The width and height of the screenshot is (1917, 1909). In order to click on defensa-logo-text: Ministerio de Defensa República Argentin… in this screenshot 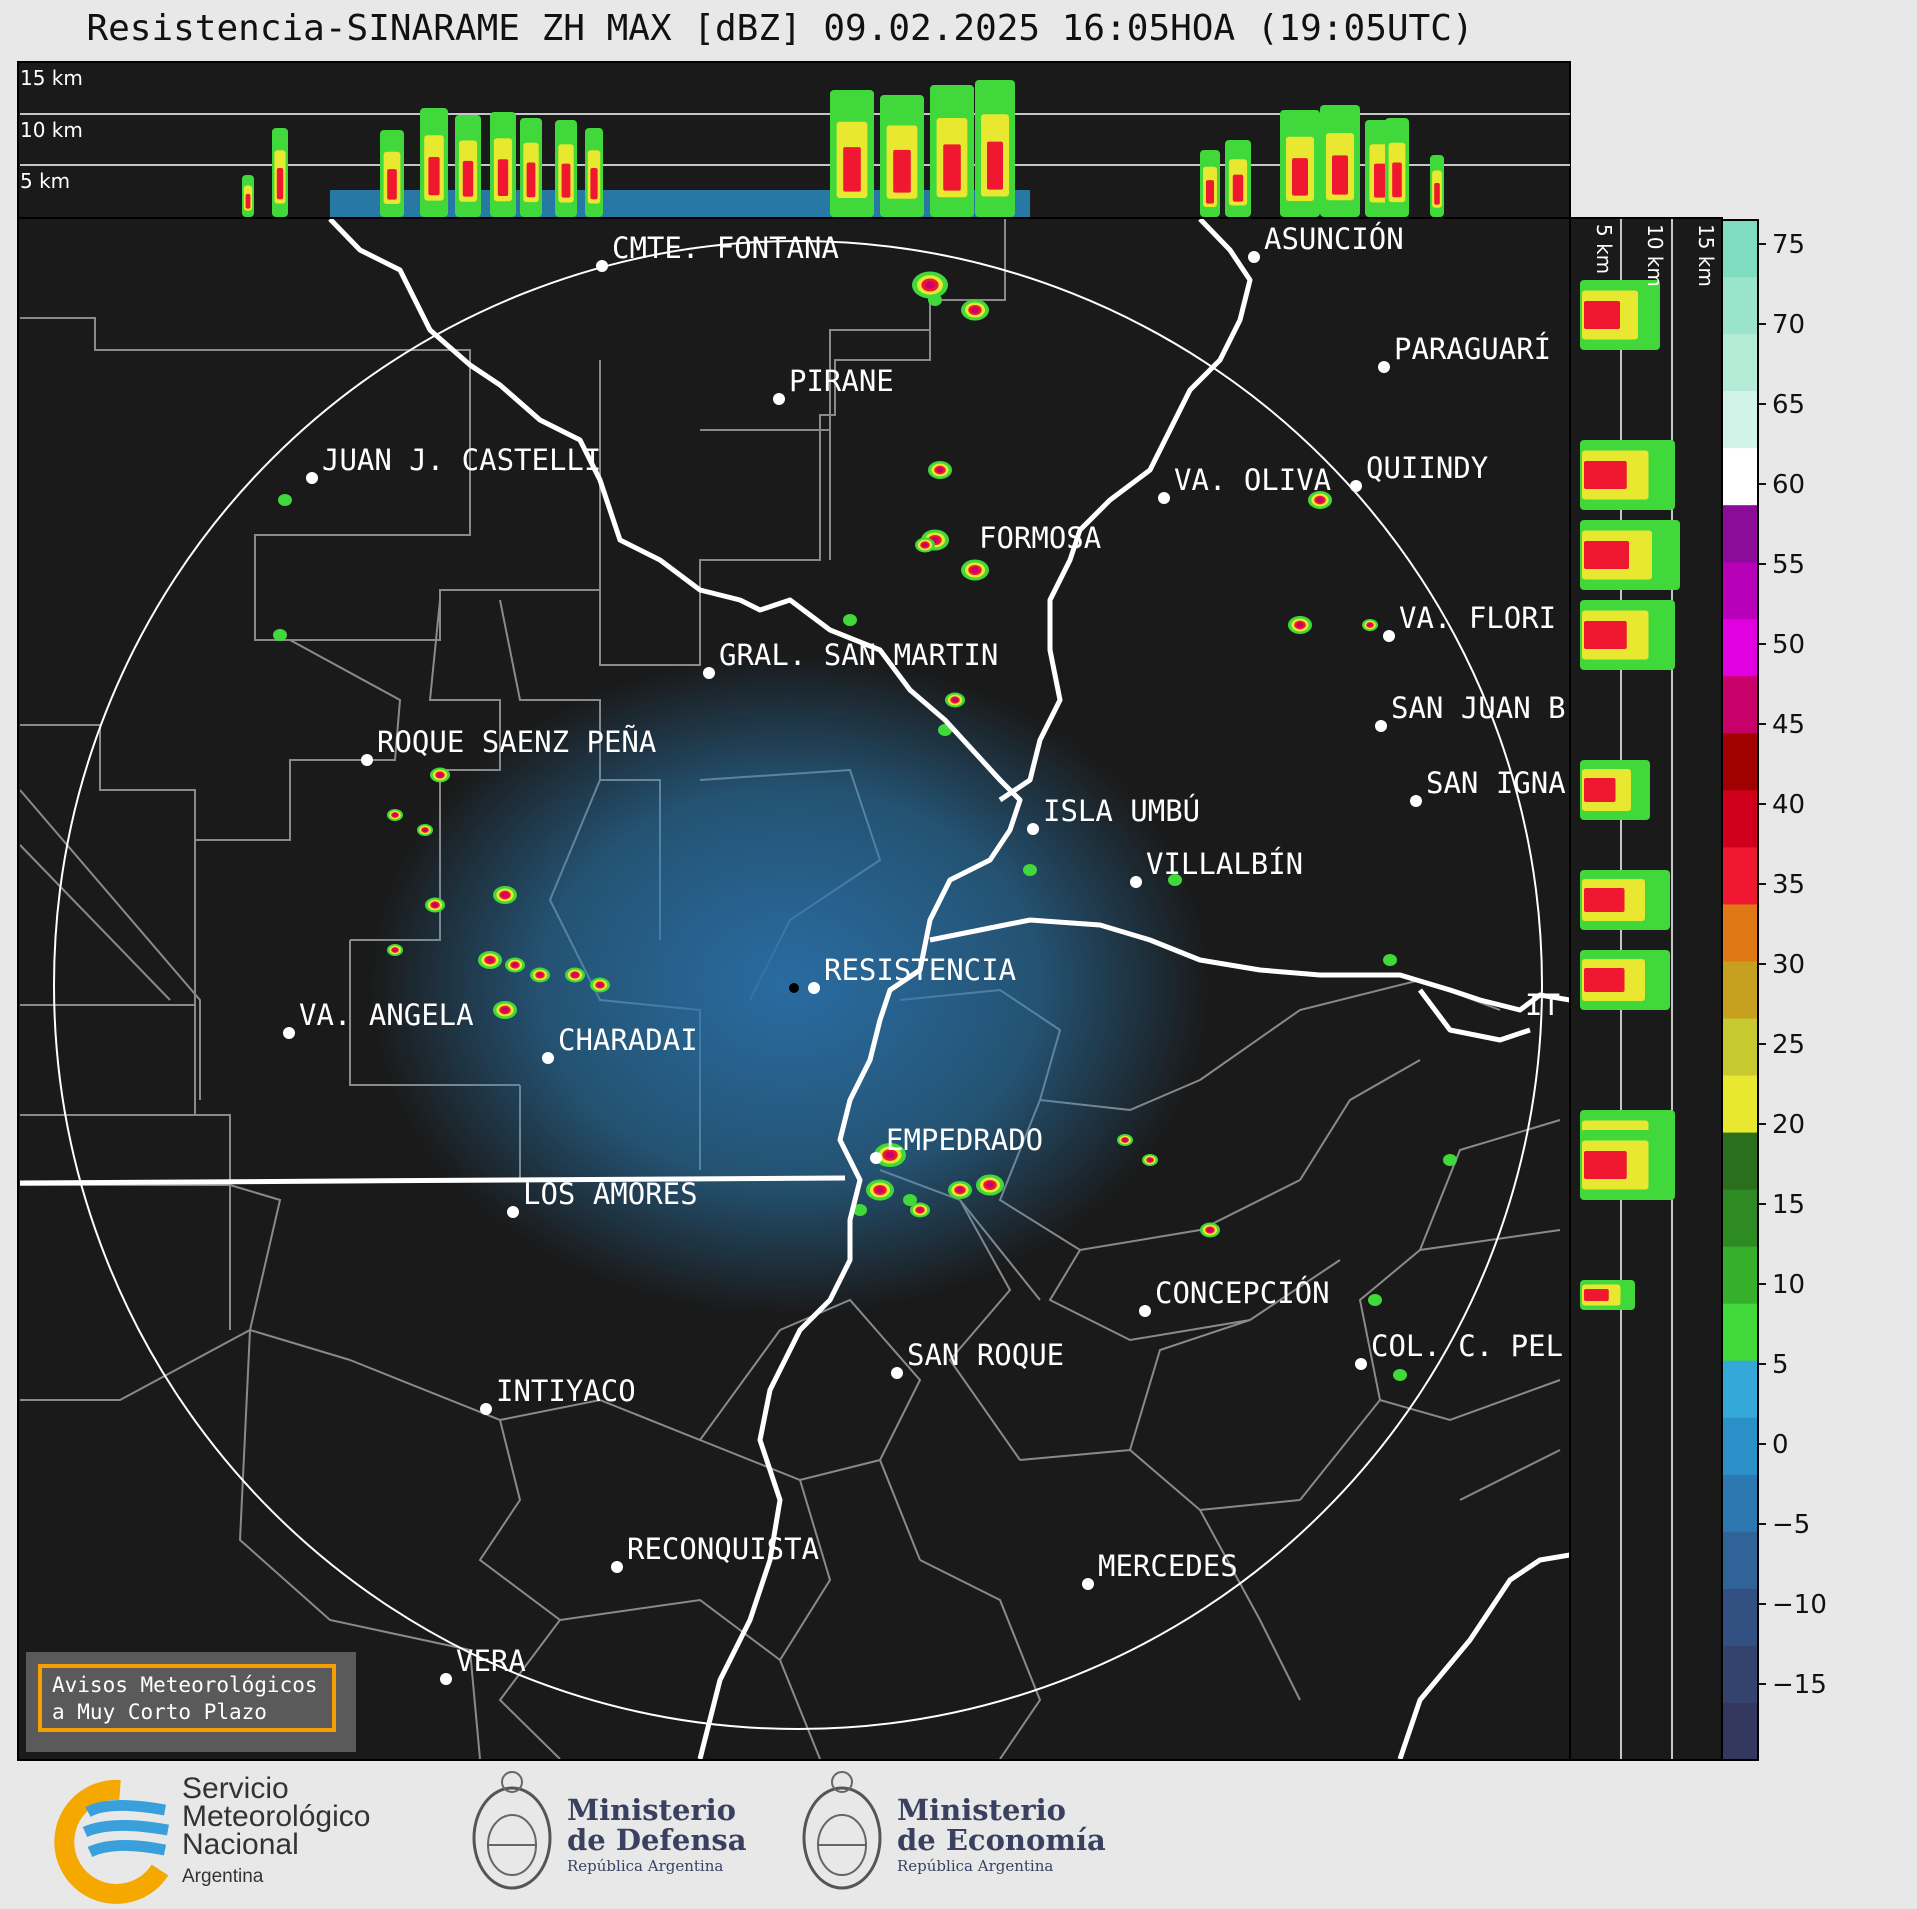, I will do `click(657, 1835)`.